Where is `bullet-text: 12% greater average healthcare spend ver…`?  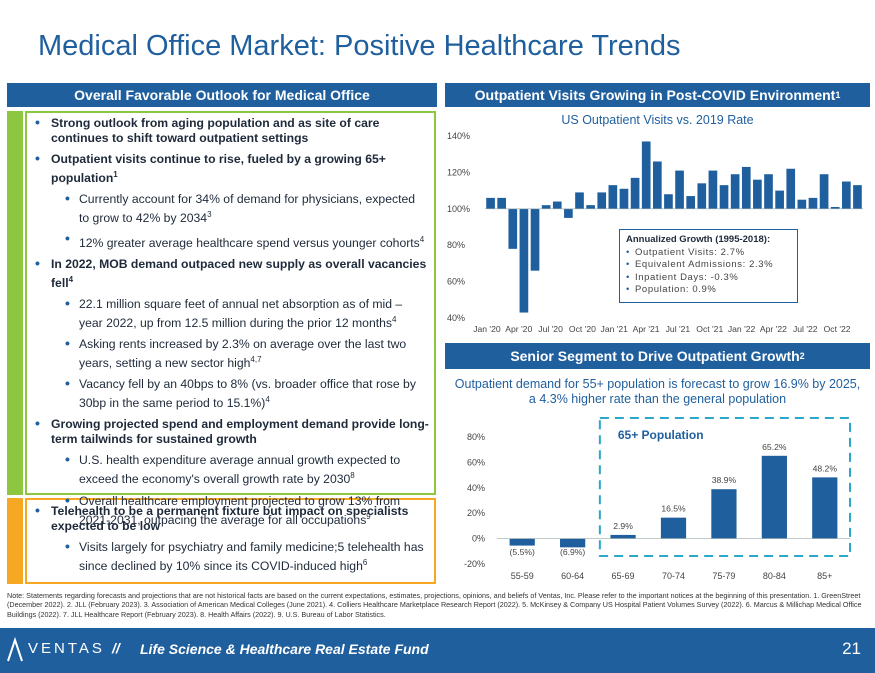
bullet-text: 12% greater average healthcare spend ver… is located at coordinates (249, 243).